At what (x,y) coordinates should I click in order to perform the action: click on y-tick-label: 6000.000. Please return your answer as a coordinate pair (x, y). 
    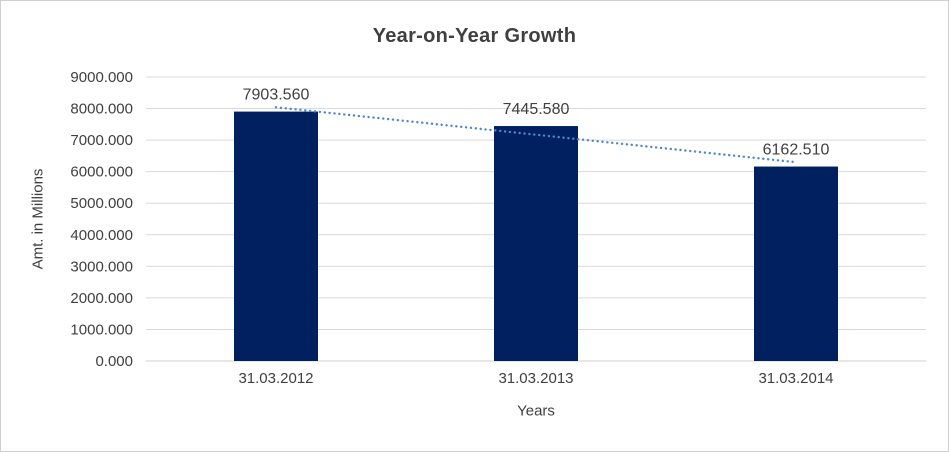
    Looking at the image, I should click on (101, 172).